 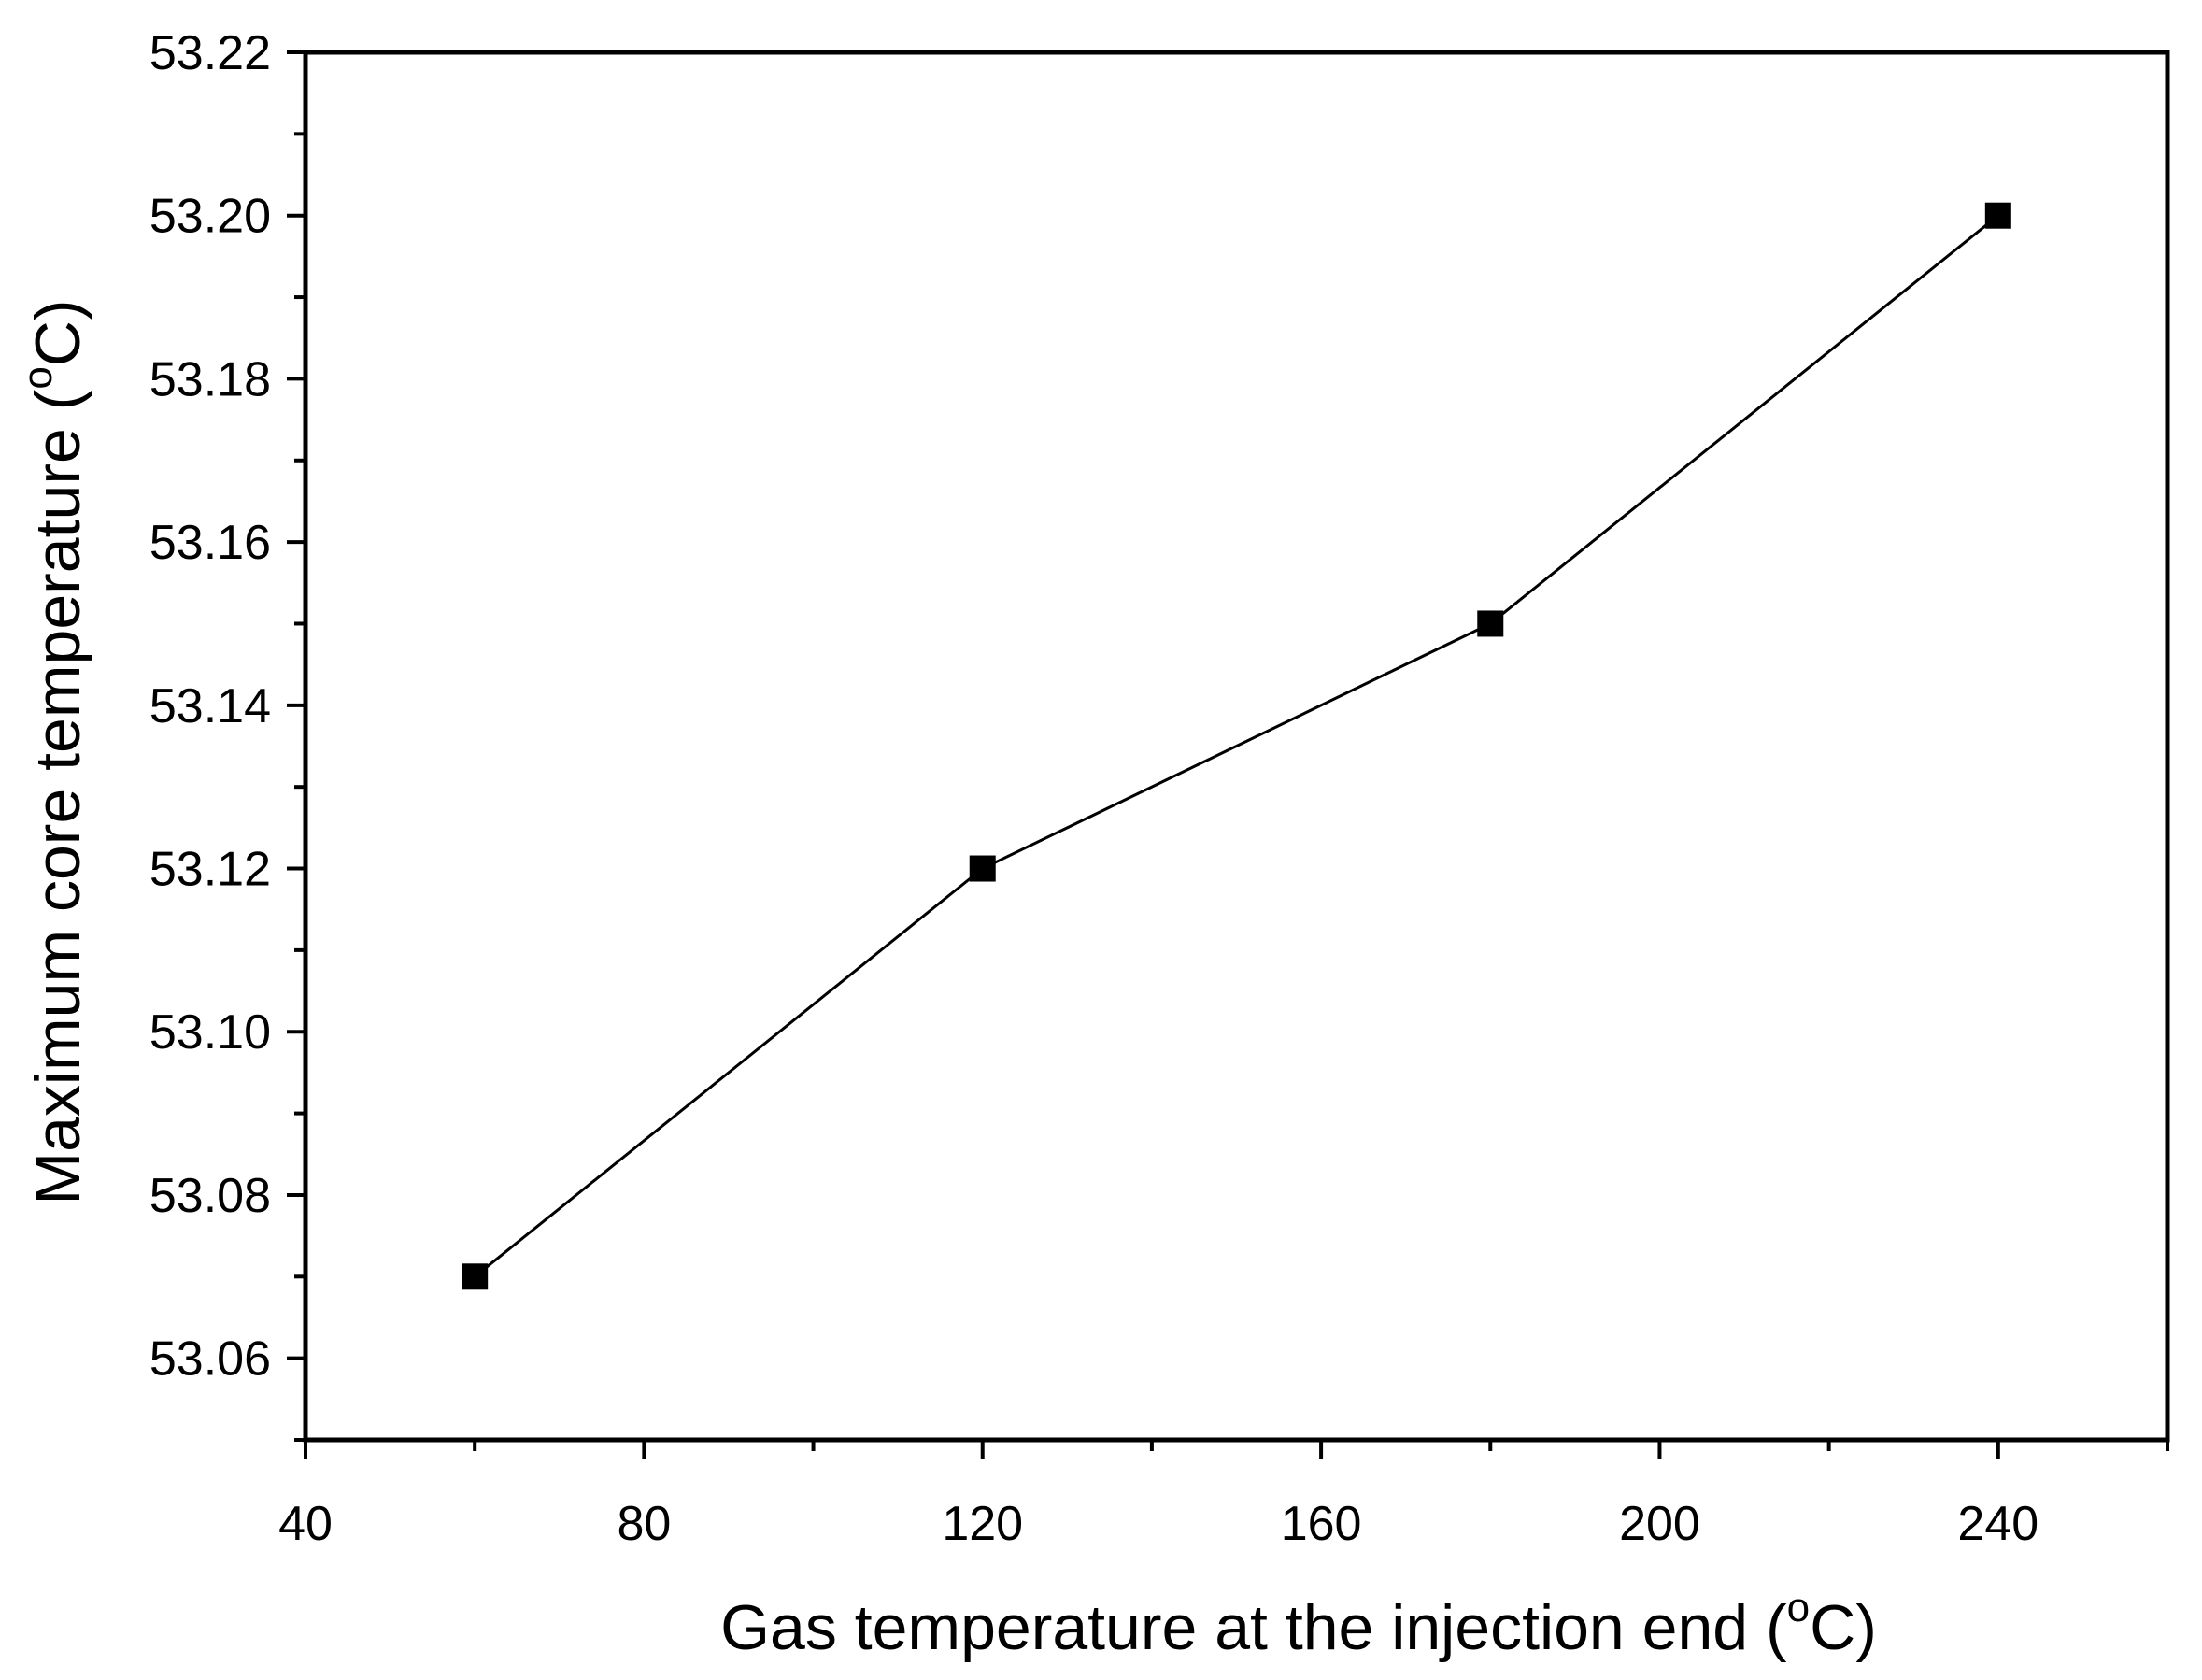 What do you see at coordinates (210, 543) in the screenshot?
I see `y-tick-label: 53.16` at bounding box center [210, 543].